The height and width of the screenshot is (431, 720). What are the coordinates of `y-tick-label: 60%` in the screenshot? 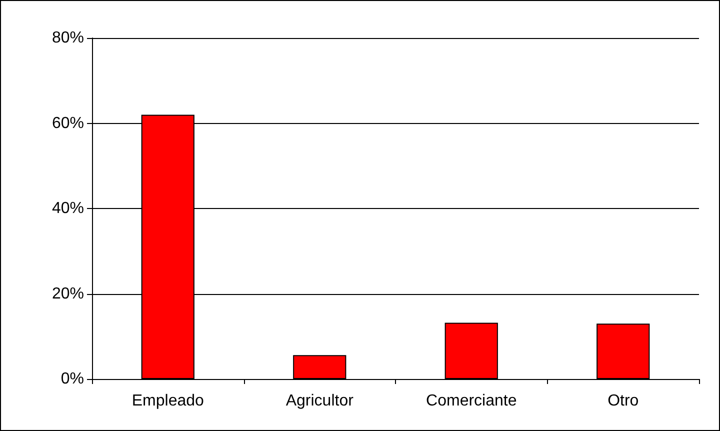 It's located at (68, 123).